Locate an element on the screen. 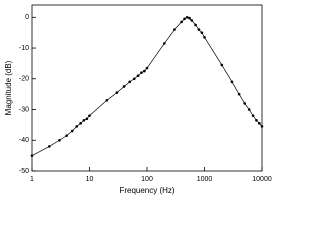 This screenshot has height=240, width=320. y-tick-label: 0 is located at coordinates (27, 17).